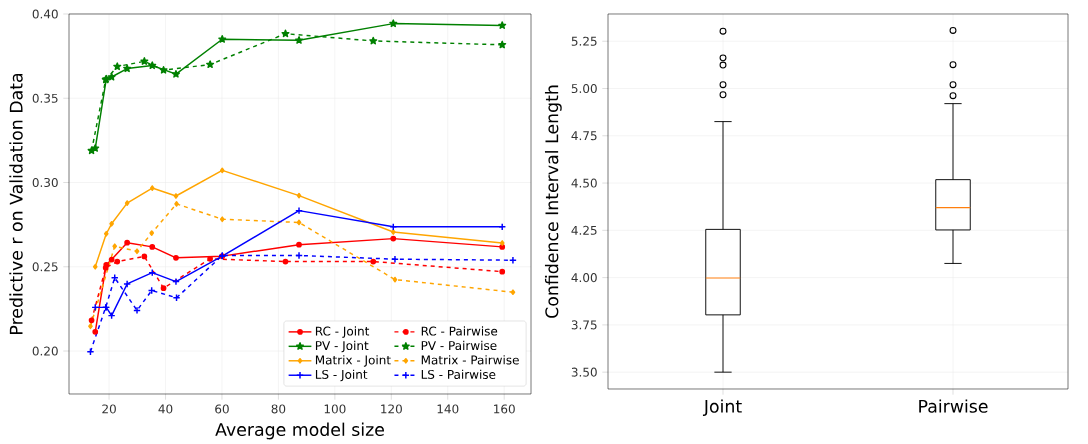  Describe the element at coordinates (109, 409) in the screenshot. I see `x-tick-label: 20` at that location.